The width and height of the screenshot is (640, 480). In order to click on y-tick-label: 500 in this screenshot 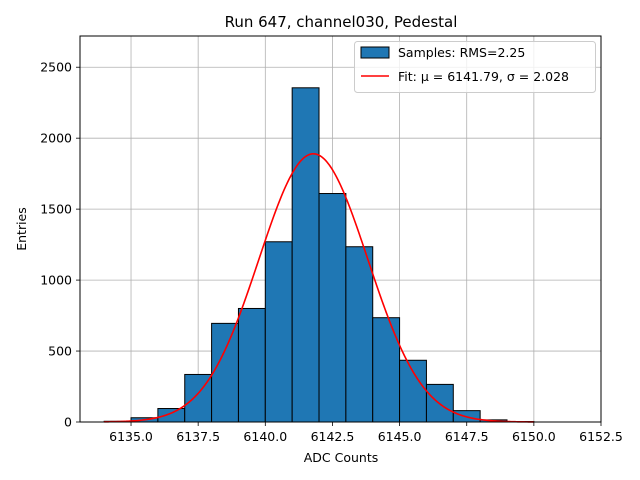, I will do `click(60, 351)`.